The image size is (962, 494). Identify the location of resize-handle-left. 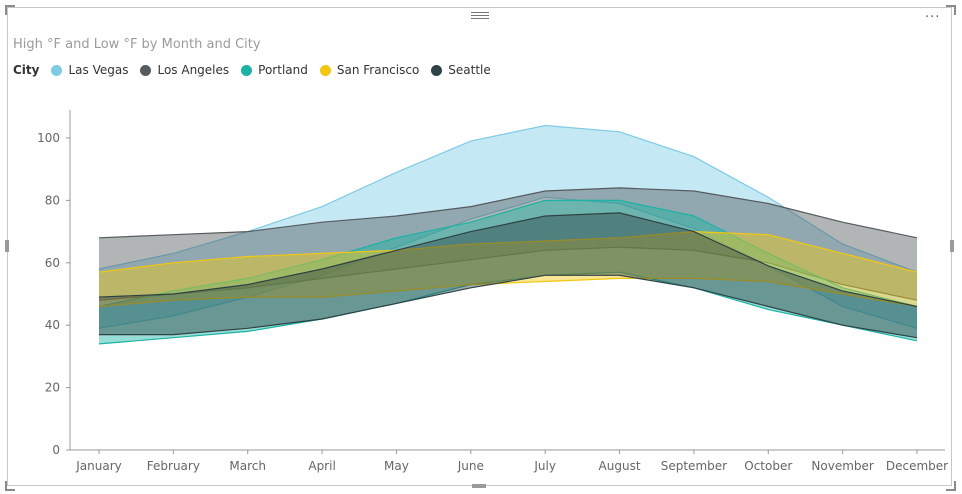
(7, 246).